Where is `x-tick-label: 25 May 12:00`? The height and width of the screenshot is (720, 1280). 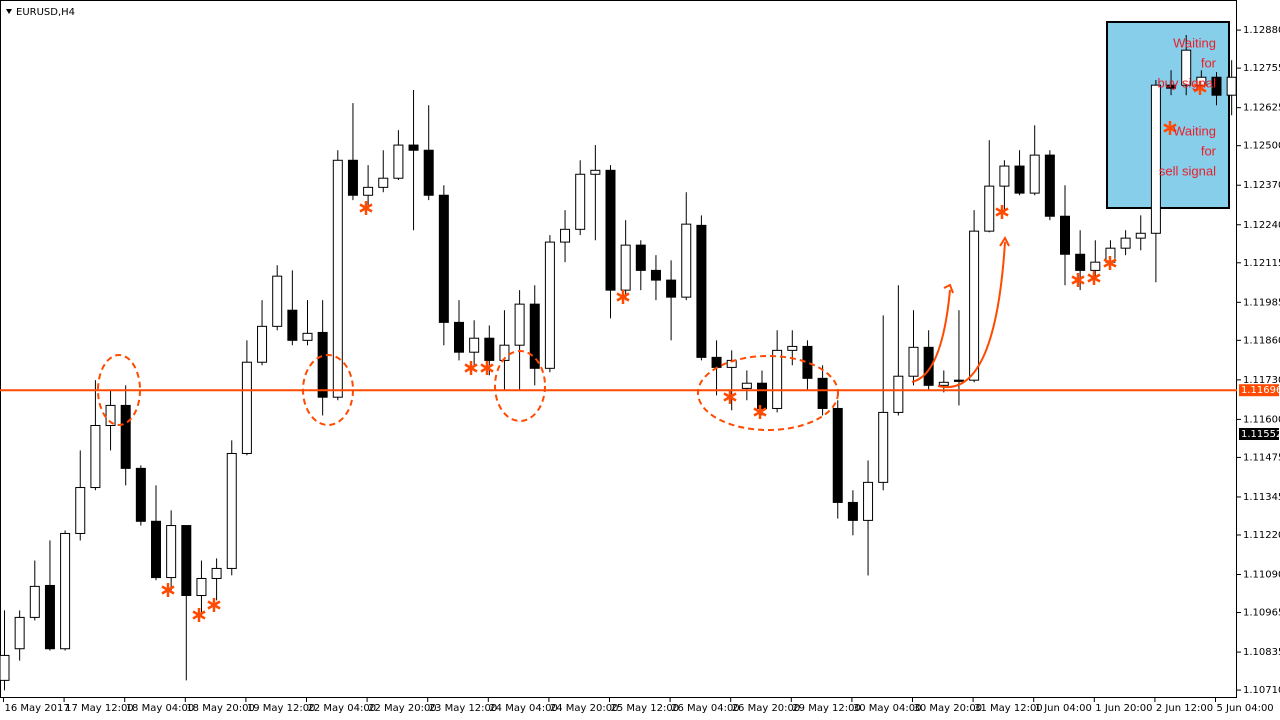 x-tick-label: 25 May 12:00 is located at coordinates (645, 708).